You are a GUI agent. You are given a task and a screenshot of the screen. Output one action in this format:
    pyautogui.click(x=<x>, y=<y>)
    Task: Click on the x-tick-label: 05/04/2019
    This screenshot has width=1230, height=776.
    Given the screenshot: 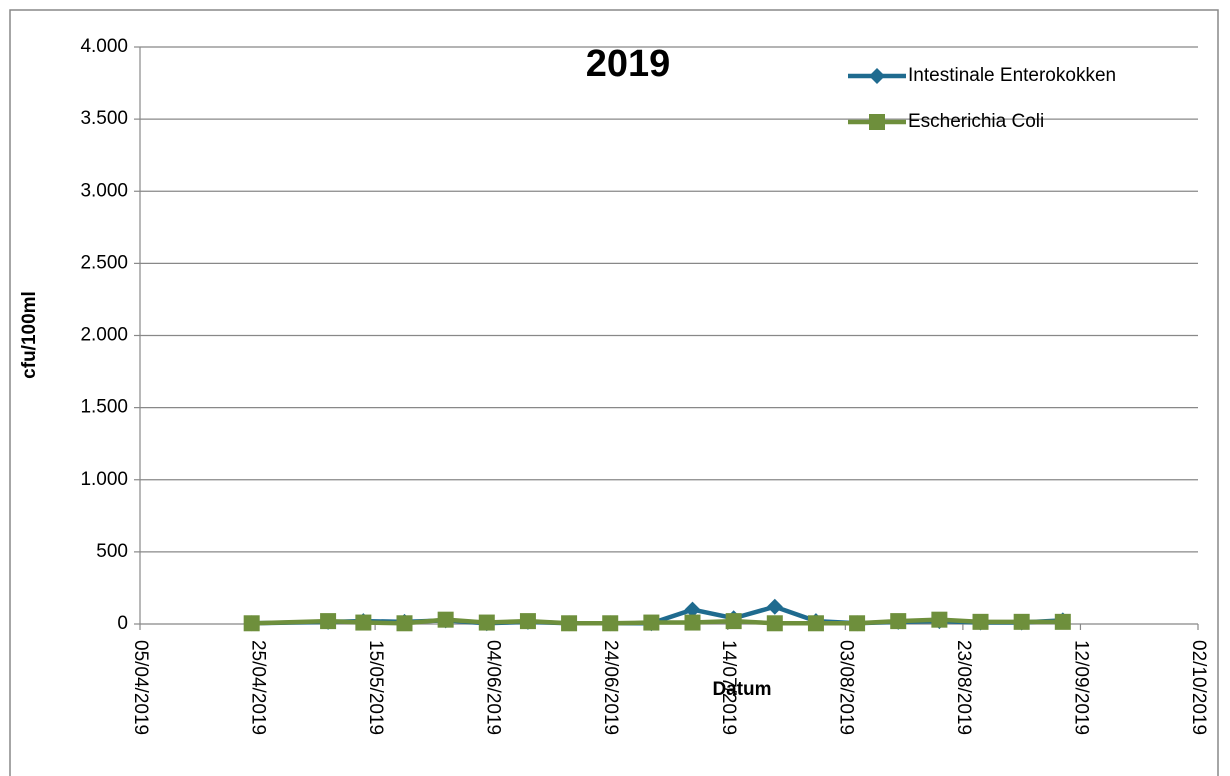 What is the action you would take?
    pyautogui.click(x=140, y=687)
    